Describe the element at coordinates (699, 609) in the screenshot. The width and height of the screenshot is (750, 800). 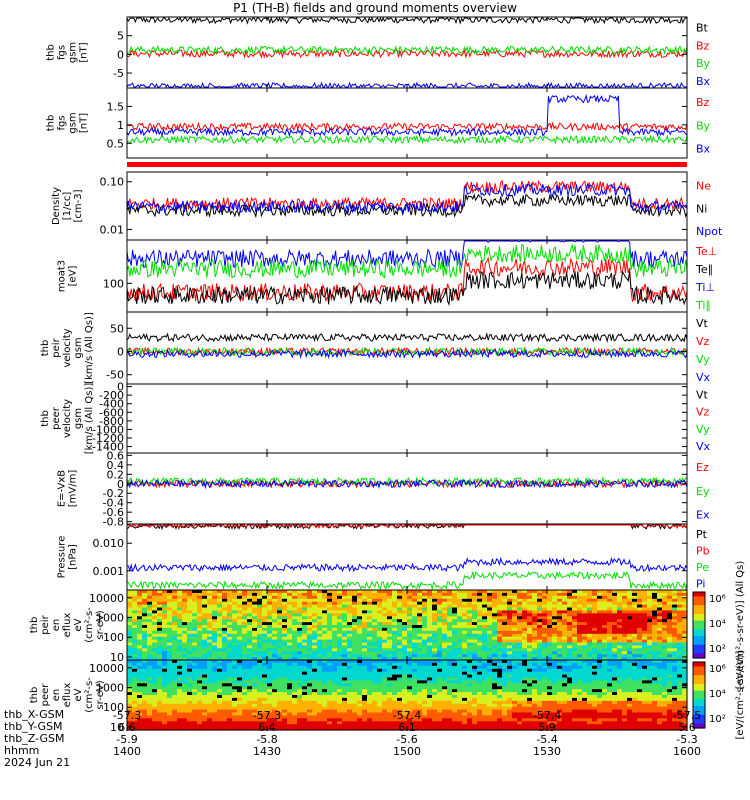
I see `colorbar-cell` at that location.